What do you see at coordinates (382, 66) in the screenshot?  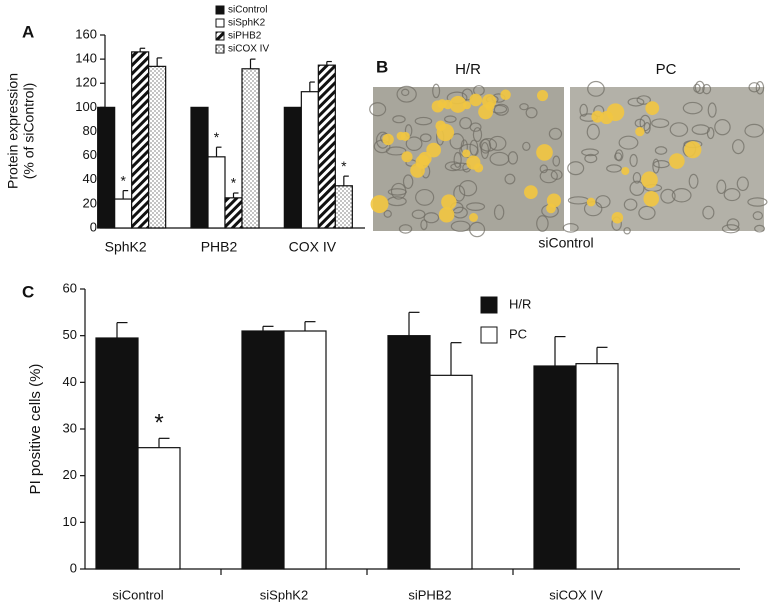 I see `panel-label: B` at bounding box center [382, 66].